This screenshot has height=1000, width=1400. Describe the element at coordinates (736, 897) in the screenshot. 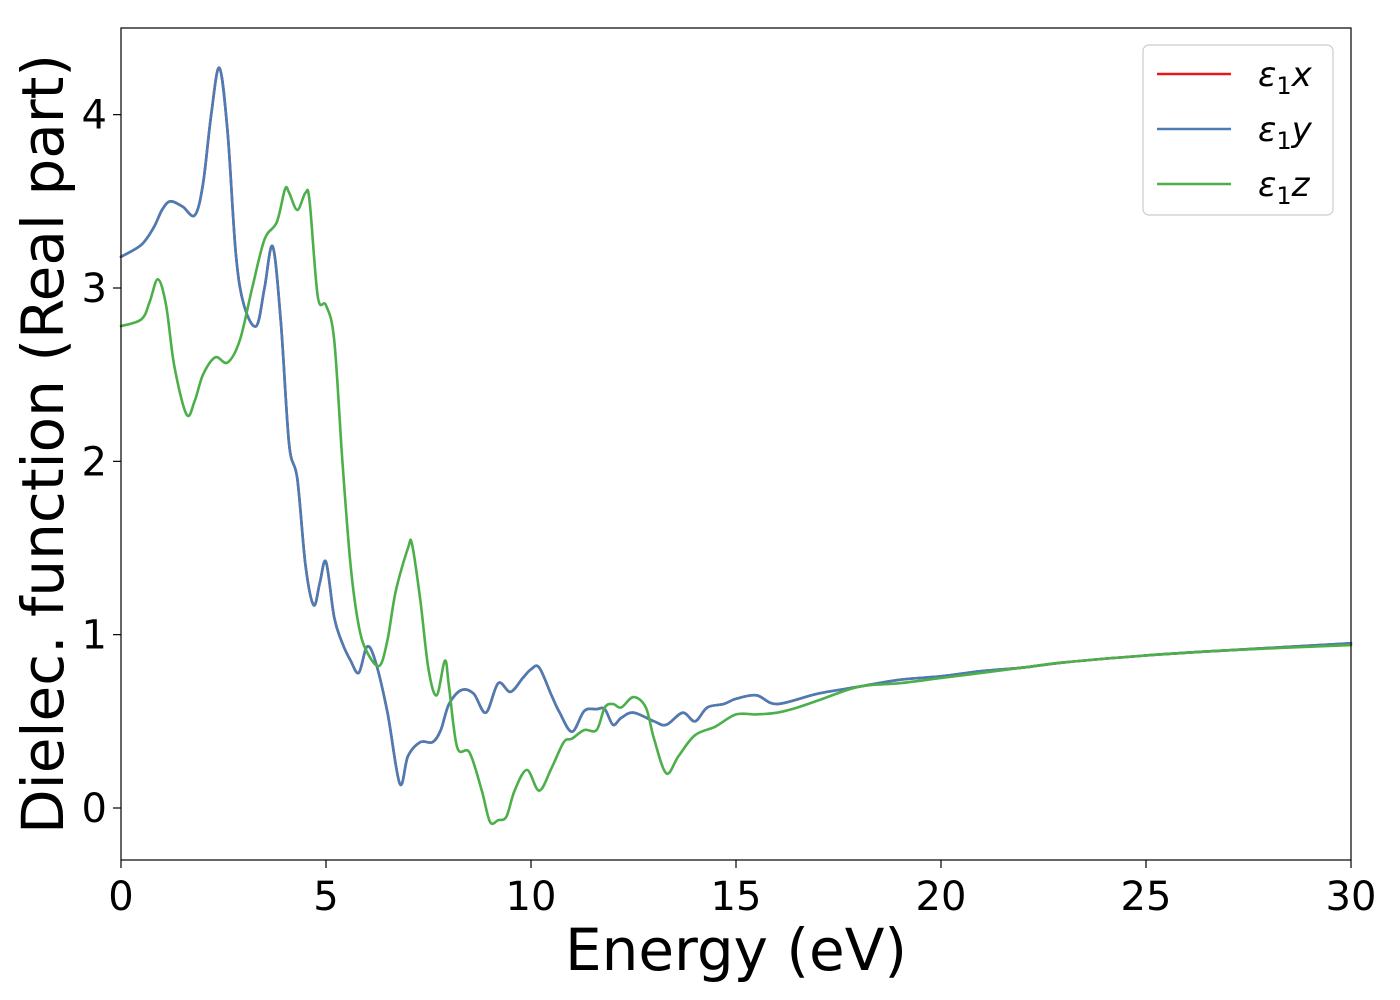

I see `x-tick-label: 15` at that location.